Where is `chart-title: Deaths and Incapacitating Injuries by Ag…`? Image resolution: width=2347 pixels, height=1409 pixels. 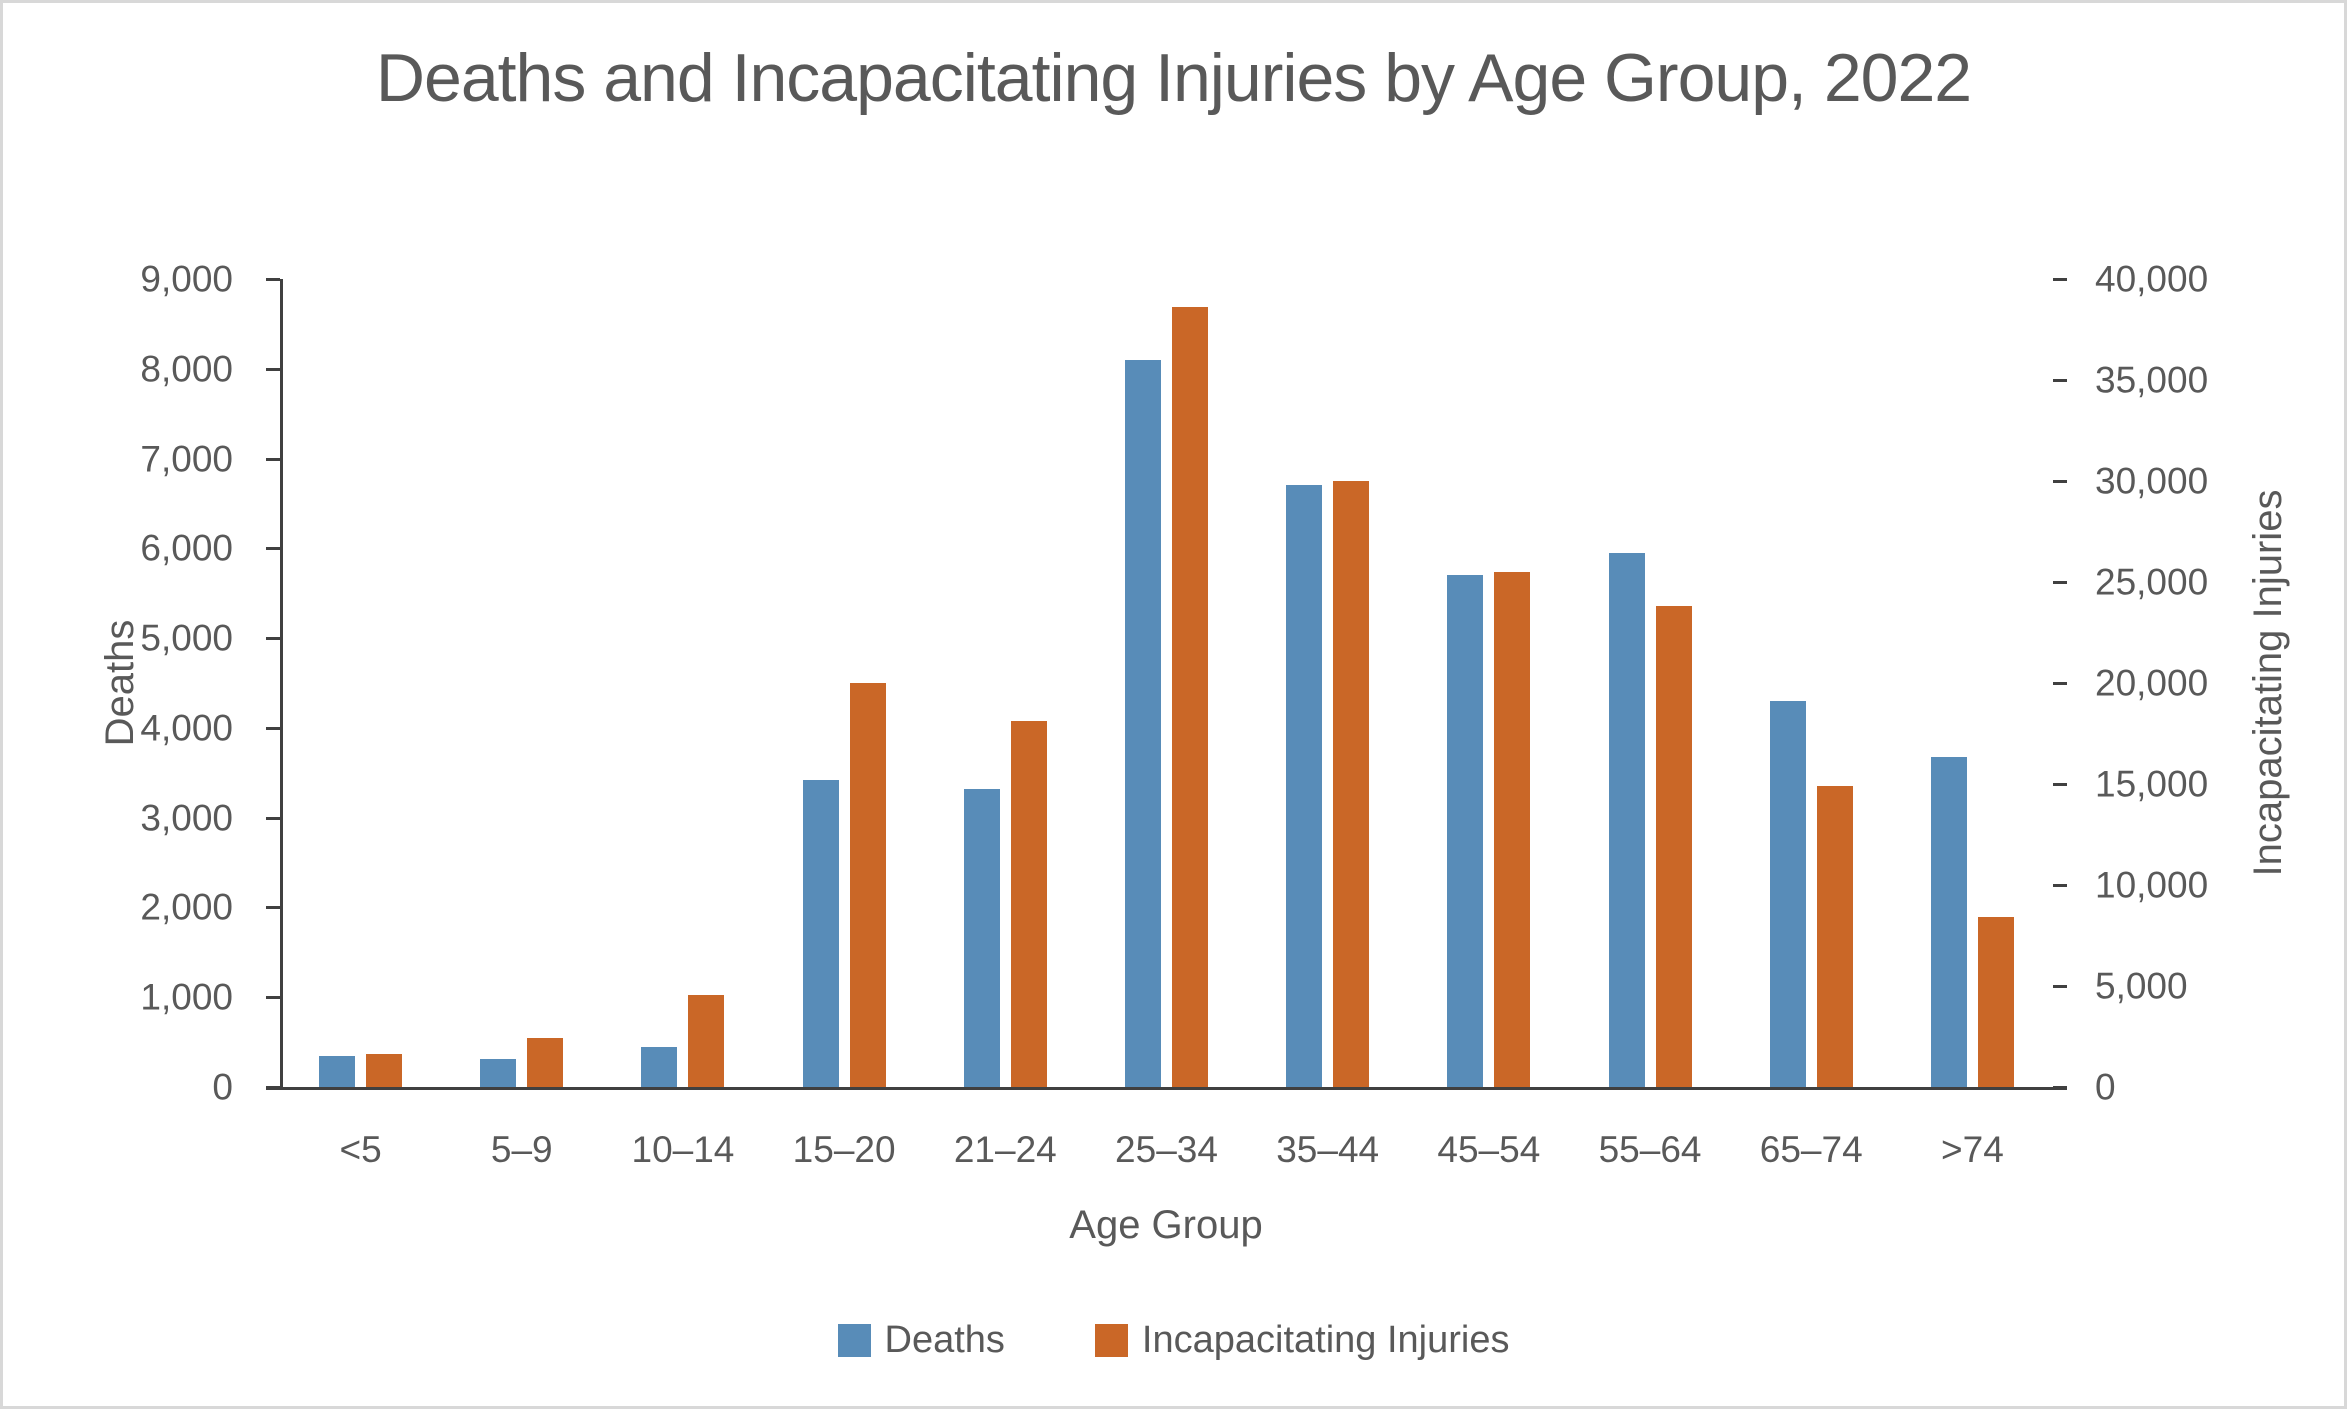 chart-title: Deaths and Incapacitating Injuries by Ag… is located at coordinates (1173, 78).